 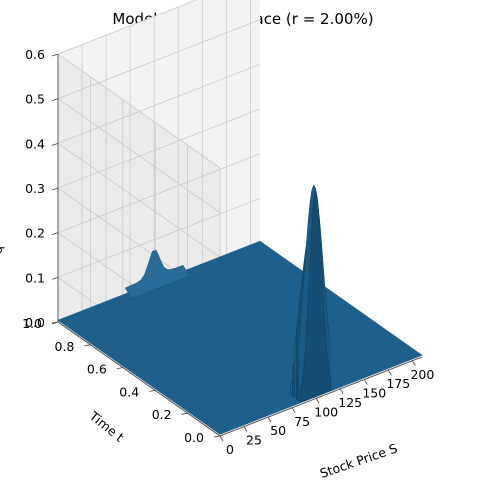 I want to click on z-tick-label: 0.2, so click(x=35, y=233).